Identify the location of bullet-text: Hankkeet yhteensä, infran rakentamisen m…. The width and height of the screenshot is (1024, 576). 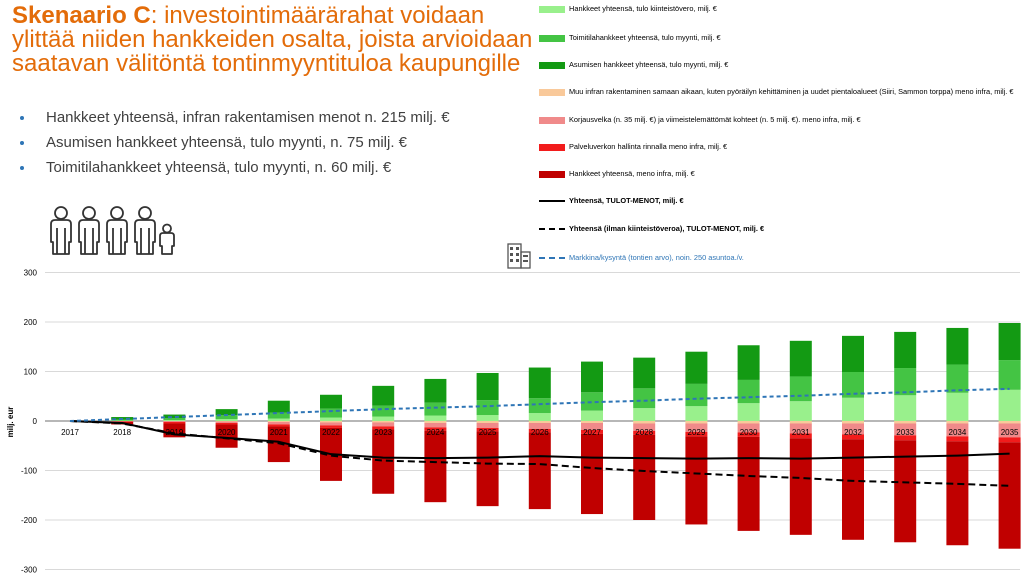
(248, 117).